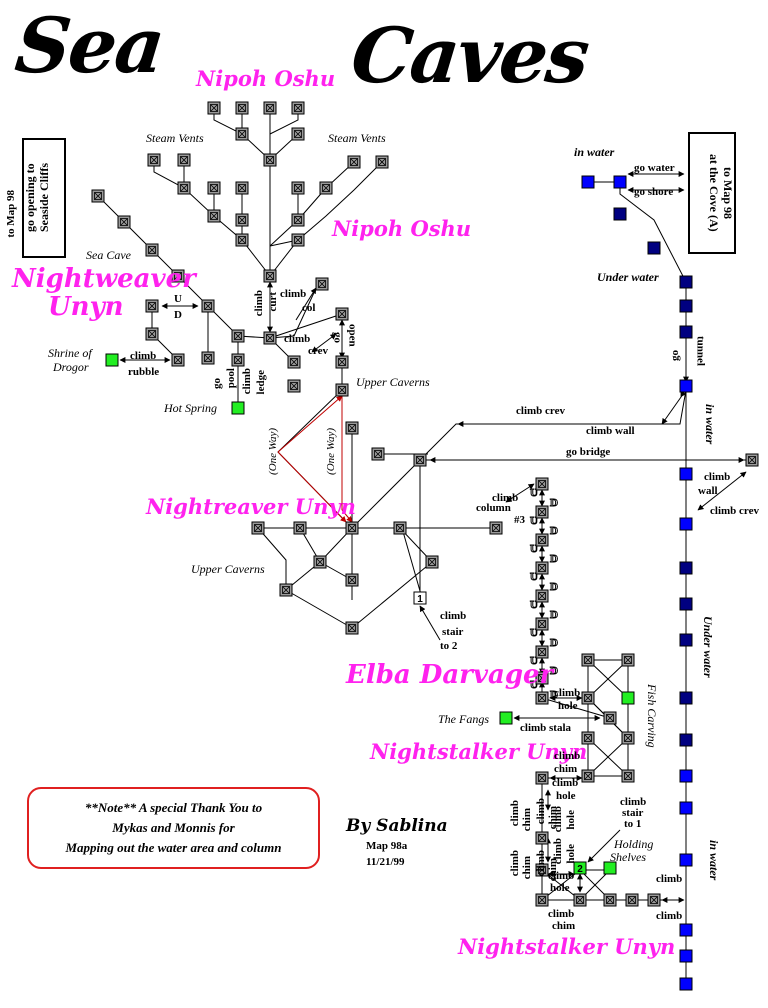  Describe the element at coordinates (712, 193) in the screenshot. I see `exit-map98-right-box: to Map 98 at the Cove (A)` at that location.